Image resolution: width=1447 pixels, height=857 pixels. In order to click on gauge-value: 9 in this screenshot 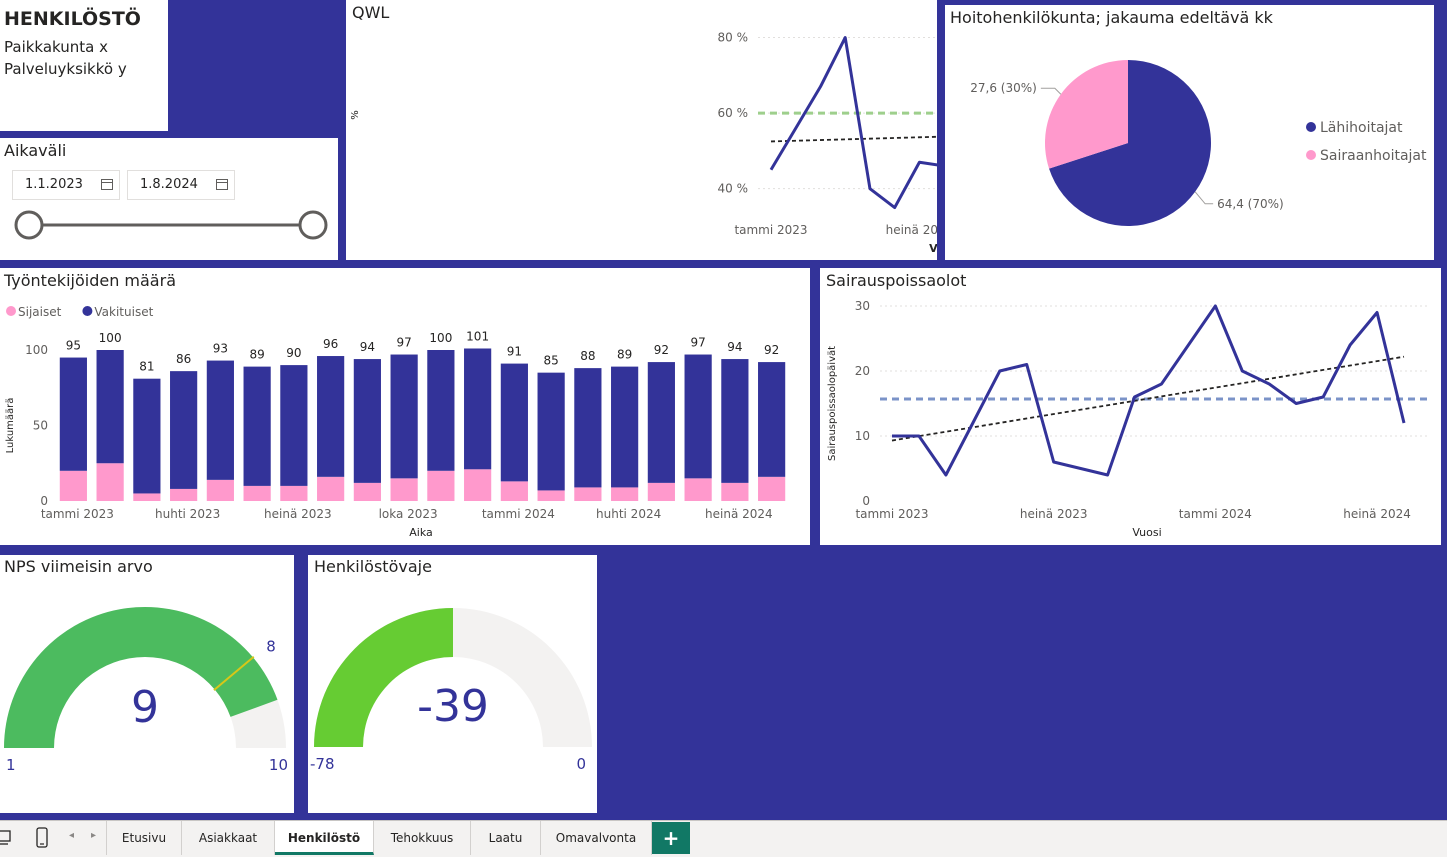, I will do `click(145, 707)`.